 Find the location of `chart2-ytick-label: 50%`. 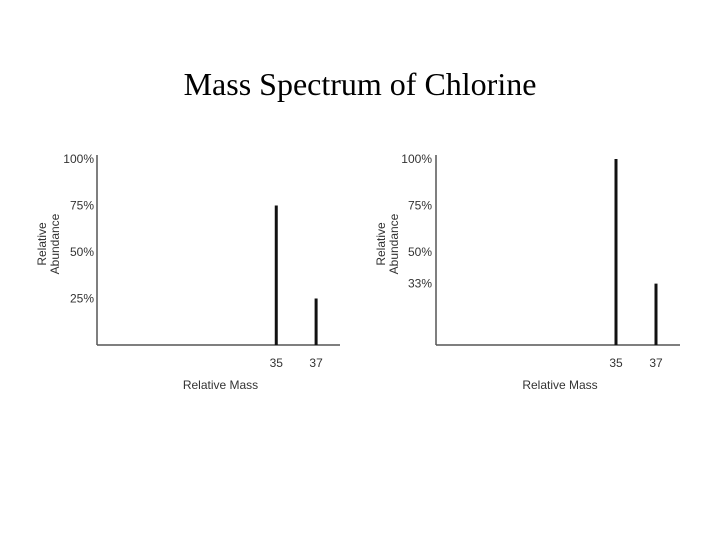

chart2-ytick-label: 50% is located at coordinates (420, 252).